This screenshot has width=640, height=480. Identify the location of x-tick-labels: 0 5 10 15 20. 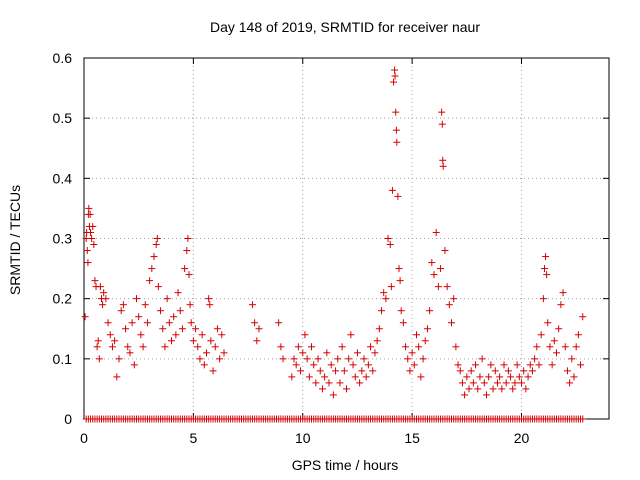
(304, 438).